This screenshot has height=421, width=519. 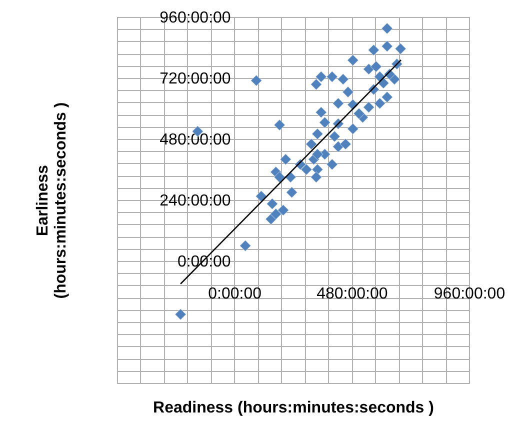 What do you see at coordinates (195, 79) in the screenshot?
I see `y-tick-label: 720:00:00` at bounding box center [195, 79].